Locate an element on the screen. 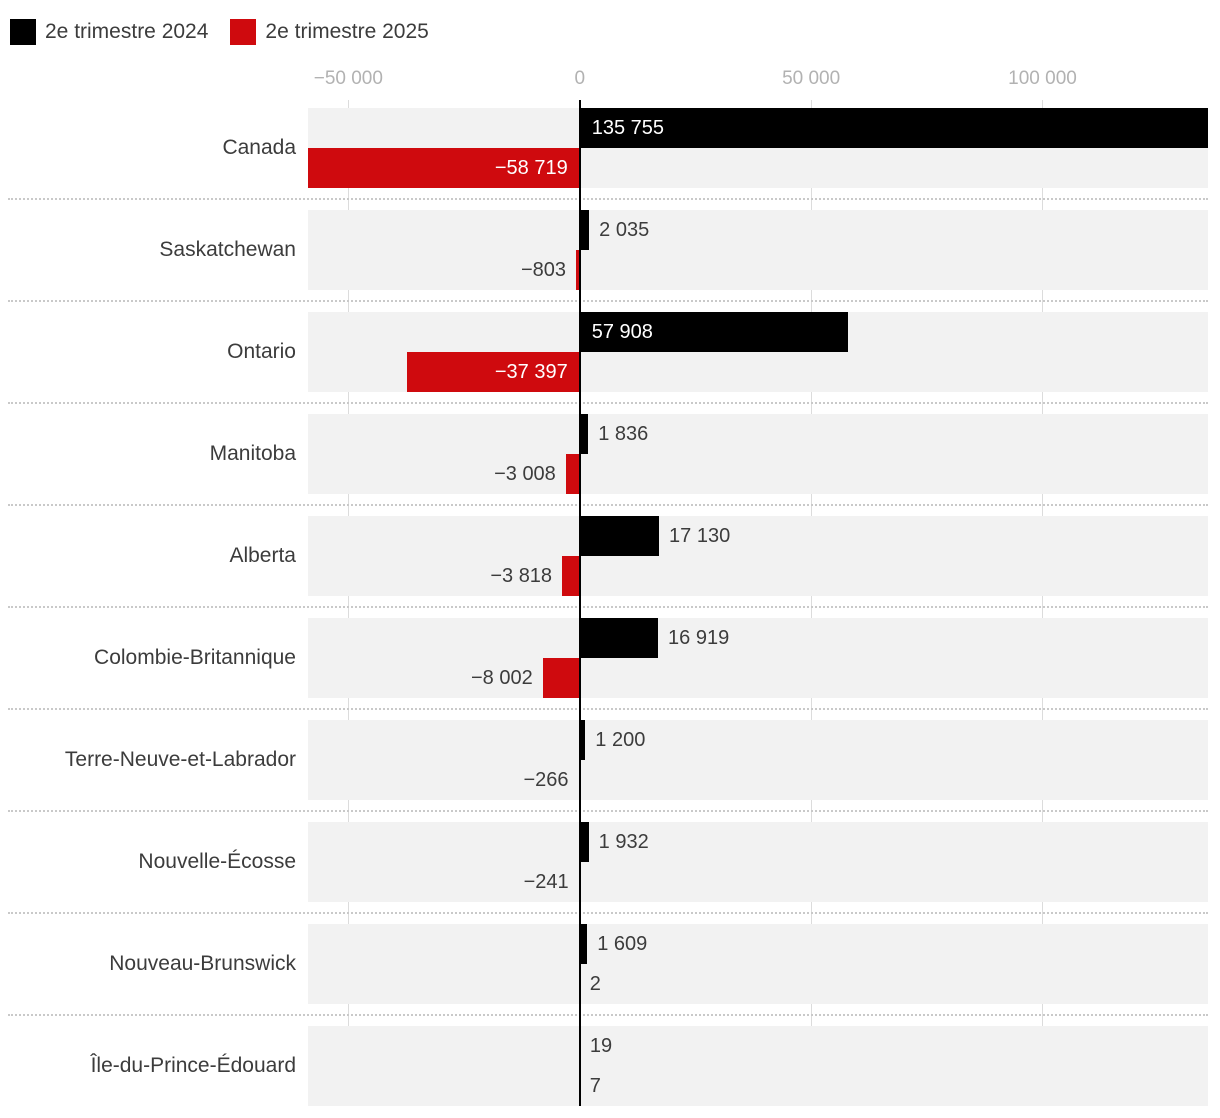 Image resolution: width=1220 pixels, height=1118 pixels. zero-axis-line is located at coordinates (579, 603).